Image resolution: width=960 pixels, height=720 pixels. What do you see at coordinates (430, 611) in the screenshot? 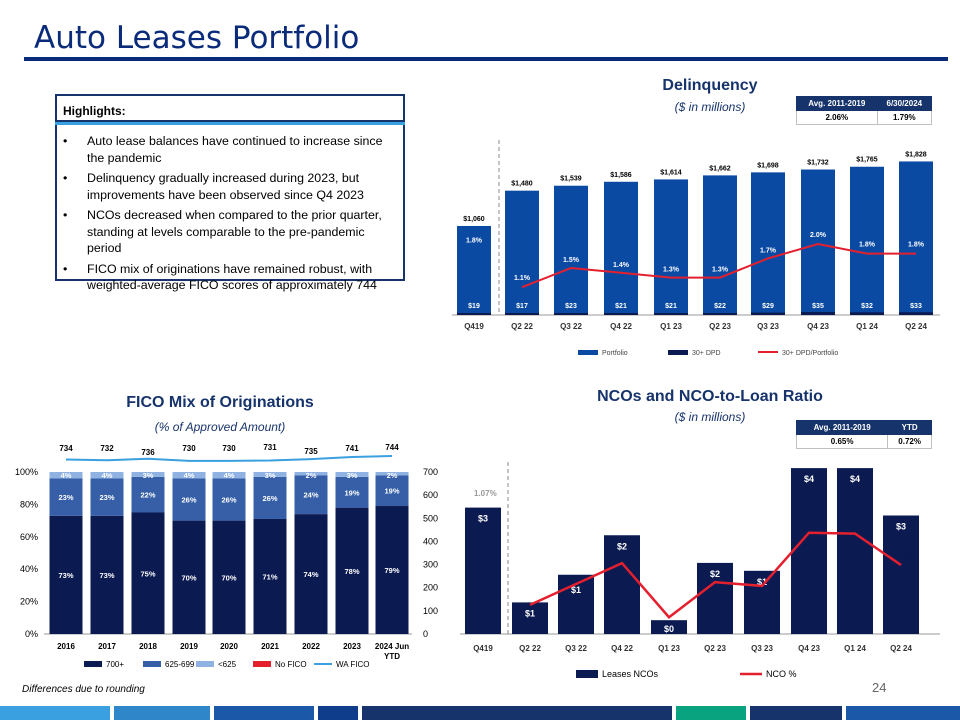
I see `fico-y2-tick: 100` at bounding box center [430, 611].